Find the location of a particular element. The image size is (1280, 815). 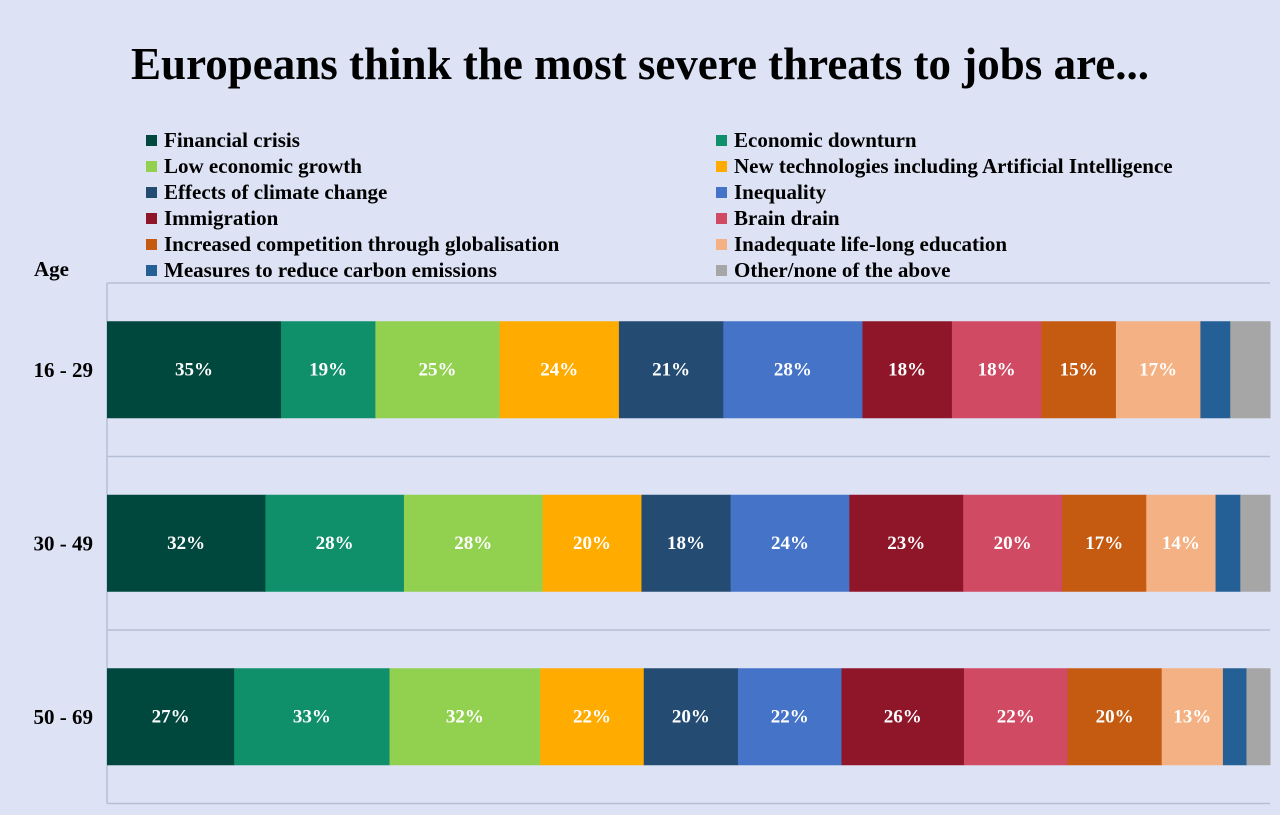

data-label: 21% is located at coordinates (671, 369).